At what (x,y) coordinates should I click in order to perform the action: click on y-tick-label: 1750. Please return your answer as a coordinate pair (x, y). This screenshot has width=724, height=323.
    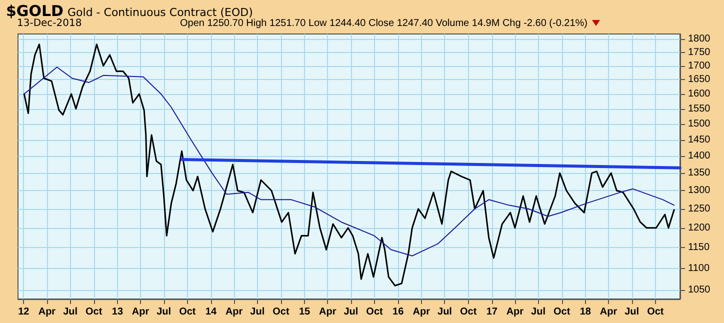
    Looking at the image, I should click on (699, 52).